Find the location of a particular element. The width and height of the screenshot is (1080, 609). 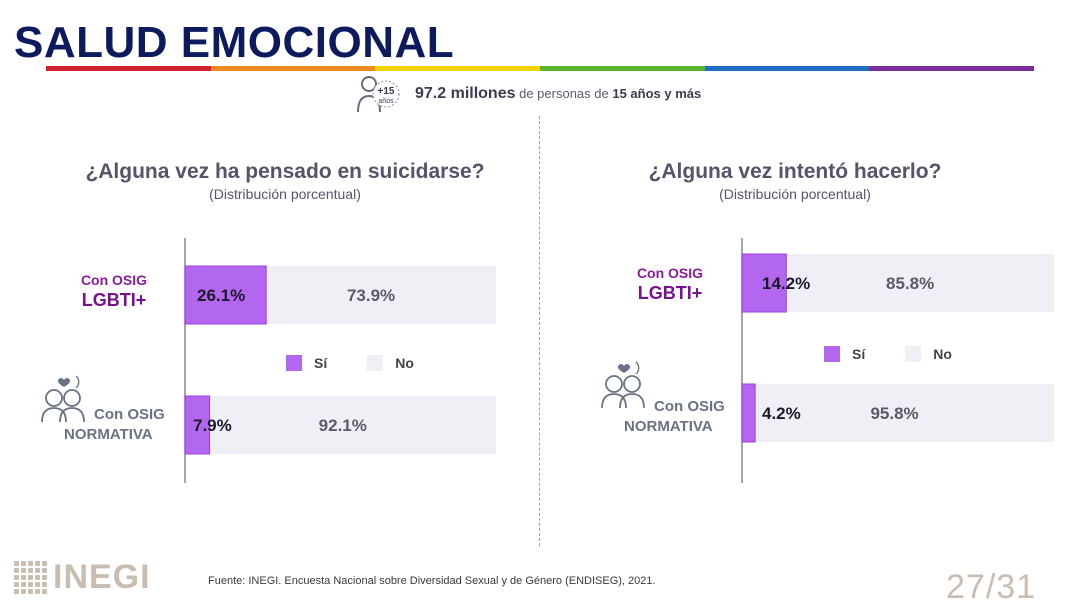

chart2-svg: 14.2% 85.8% 4.2% 95.8% is located at coordinates (897, 360).